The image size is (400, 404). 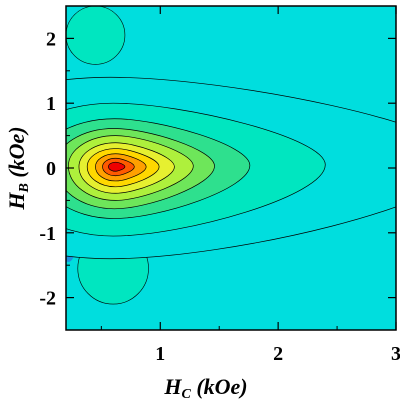 I want to click on x-tick-label: 3, so click(x=395, y=354).